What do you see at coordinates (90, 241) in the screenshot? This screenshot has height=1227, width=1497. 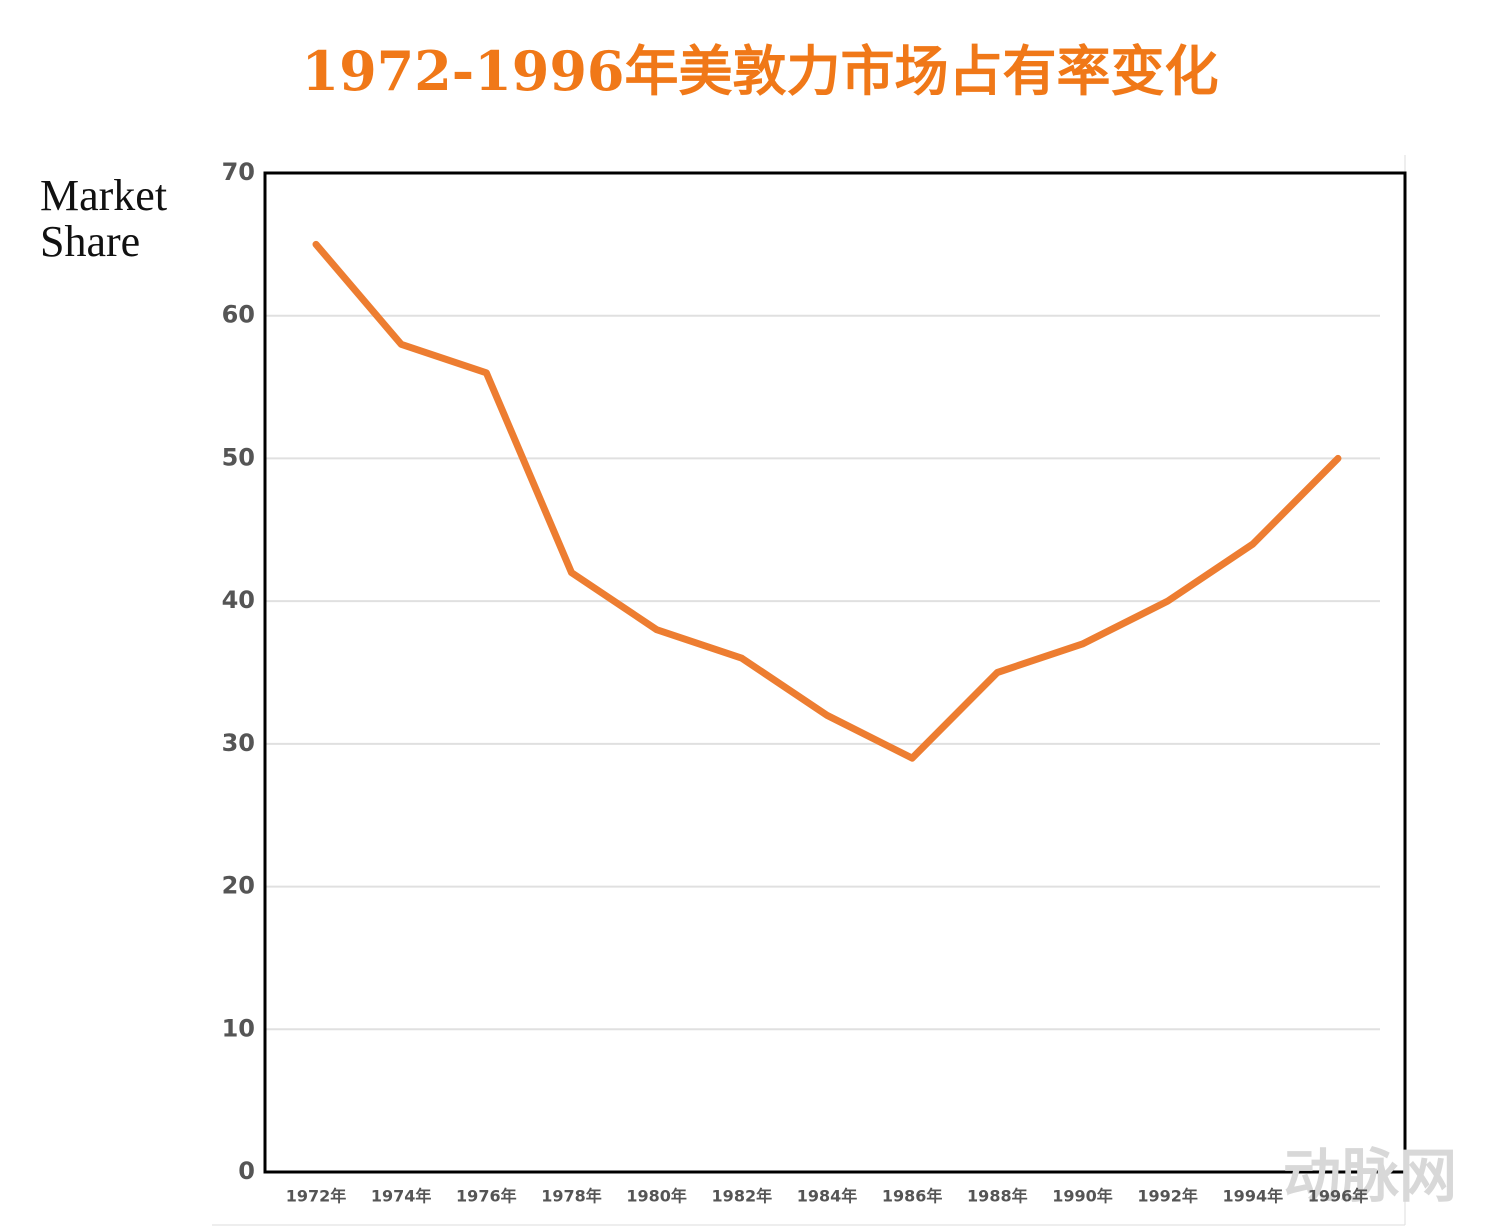 I see `y-axis-label: Share` at bounding box center [90, 241].